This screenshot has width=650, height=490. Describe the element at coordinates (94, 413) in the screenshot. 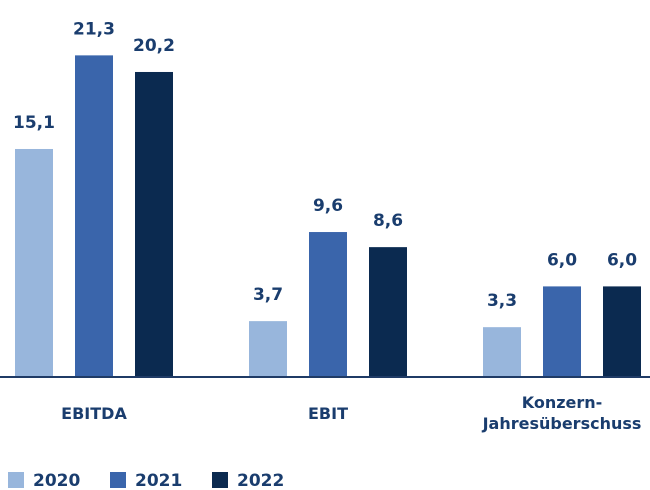

I see `category-label: EBITDA` at that location.